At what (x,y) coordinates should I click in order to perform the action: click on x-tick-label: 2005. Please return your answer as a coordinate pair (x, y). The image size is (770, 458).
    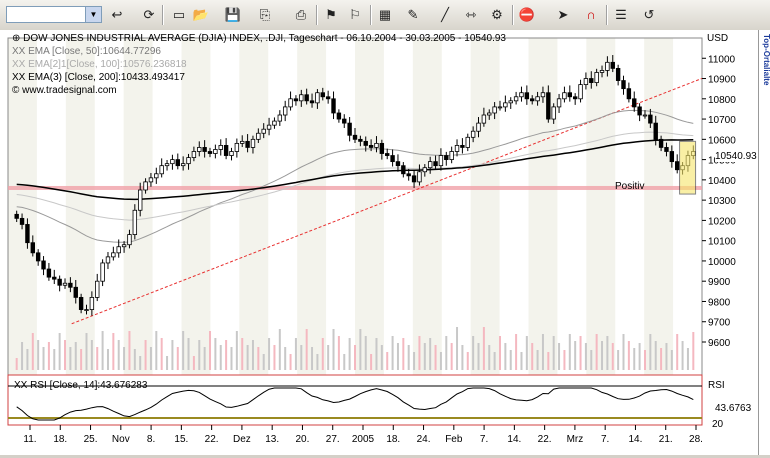
    Looking at the image, I should click on (363, 439).